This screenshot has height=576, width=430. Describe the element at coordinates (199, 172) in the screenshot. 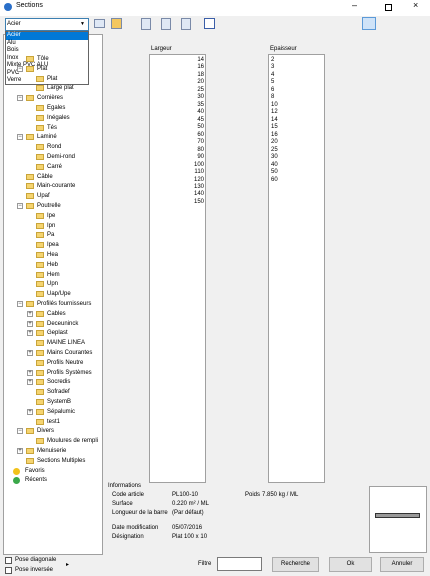

I see `list-item: 110` at that location.